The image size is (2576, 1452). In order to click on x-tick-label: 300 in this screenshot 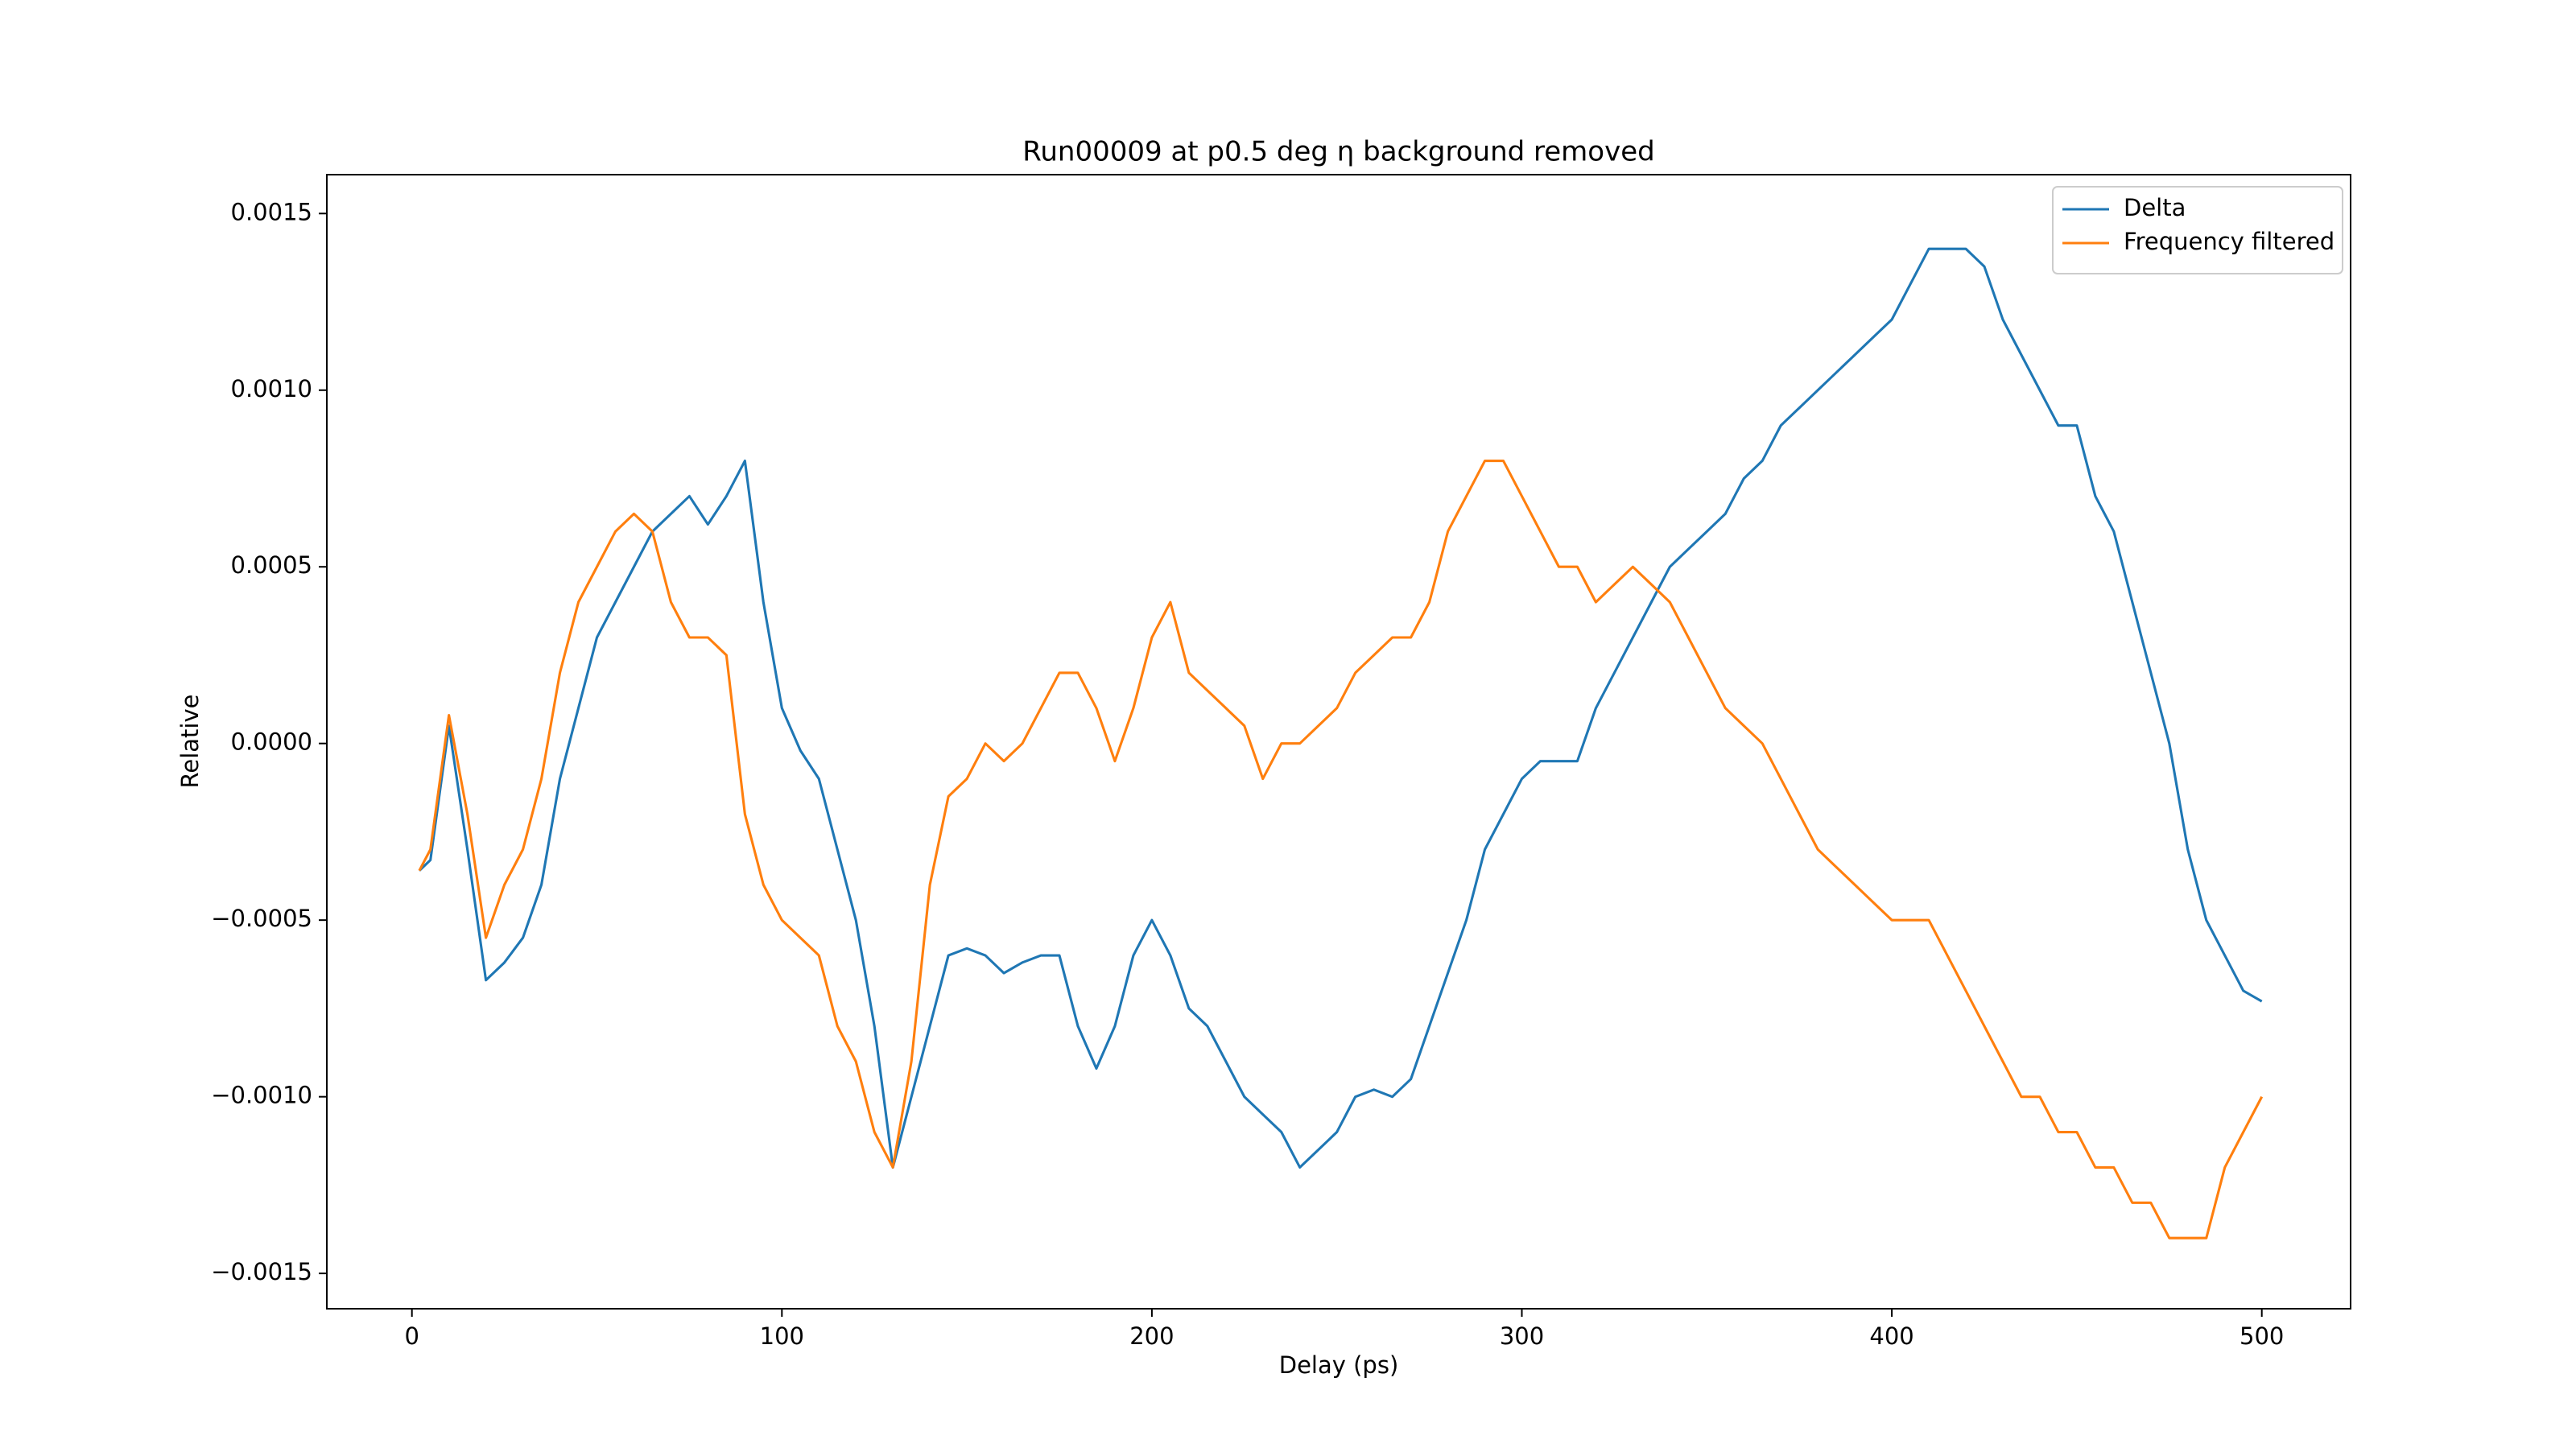, I will do `click(1522, 1336)`.